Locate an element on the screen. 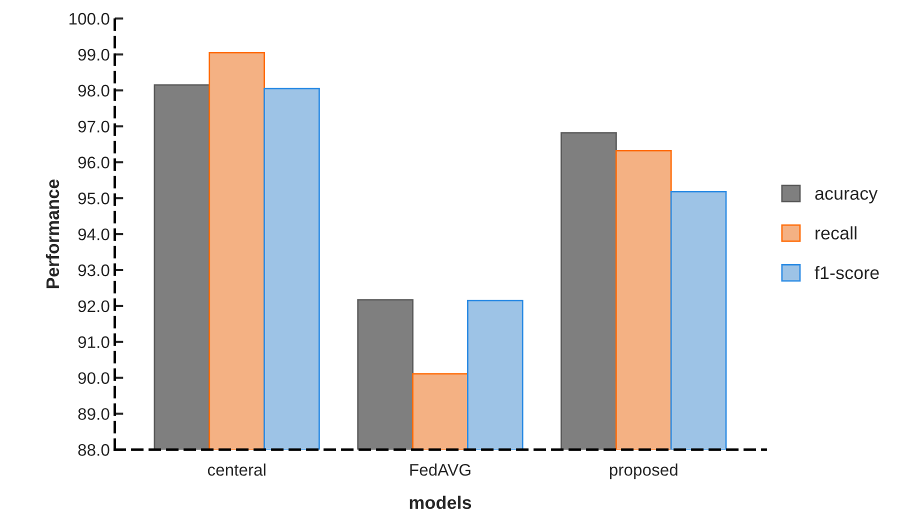 The width and height of the screenshot is (904, 529). y-tick-label: 100.0 is located at coordinates (90, 18).